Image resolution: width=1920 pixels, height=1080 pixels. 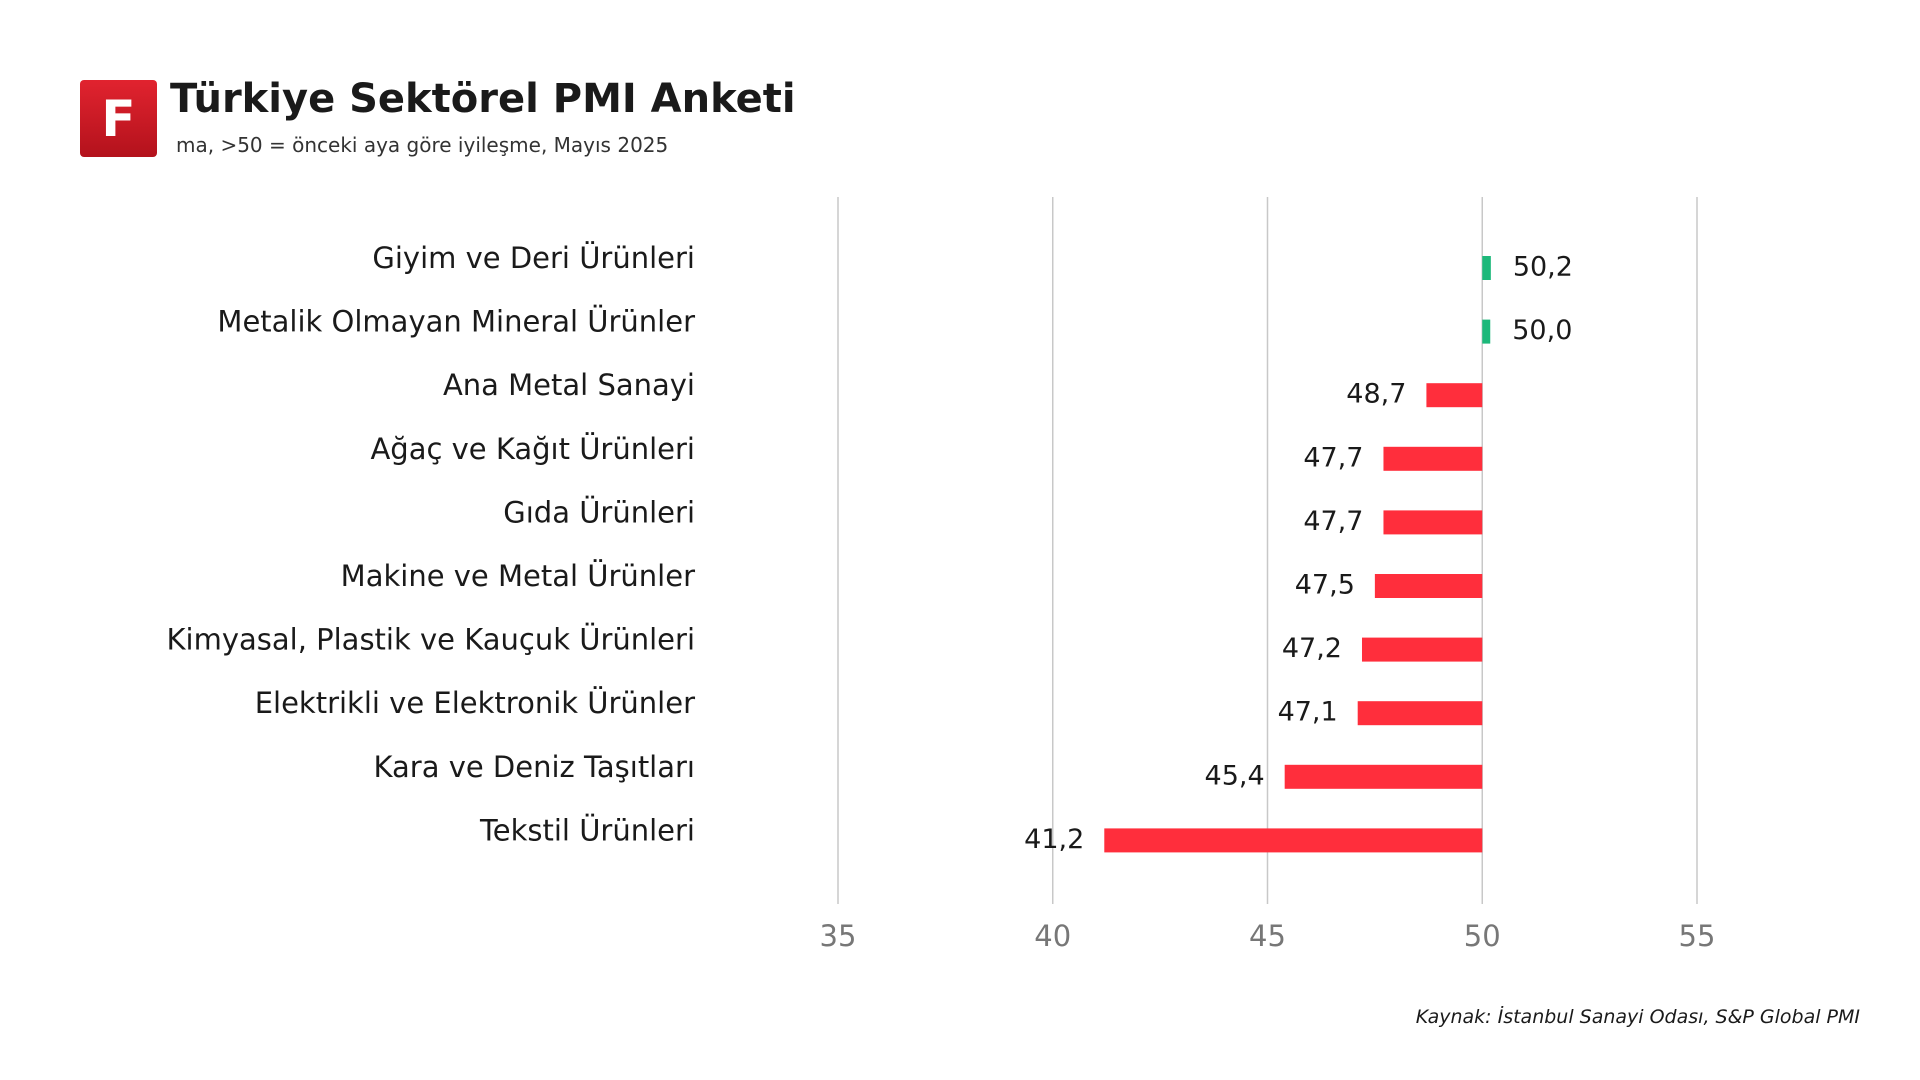 I want to click on x-tick-label-35: 35, so click(x=838, y=936).